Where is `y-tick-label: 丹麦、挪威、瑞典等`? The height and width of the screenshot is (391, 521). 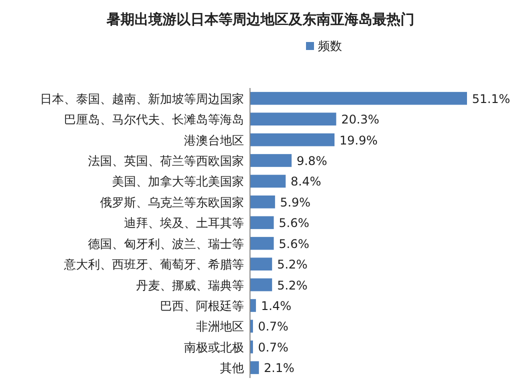
y-tick-label: 丹麦、挪威、瑞典等 is located at coordinates (190, 285).